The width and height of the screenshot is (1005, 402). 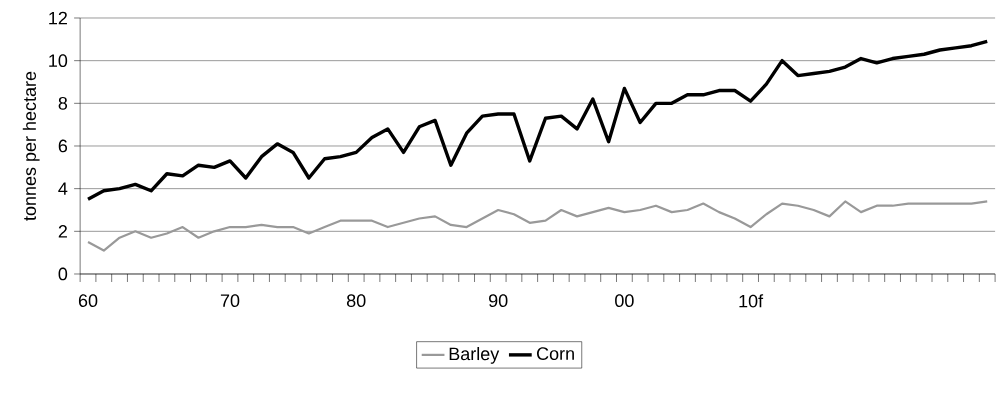 What do you see at coordinates (555, 353) in the screenshot?
I see `legend-label: Corn` at bounding box center [555, 353].